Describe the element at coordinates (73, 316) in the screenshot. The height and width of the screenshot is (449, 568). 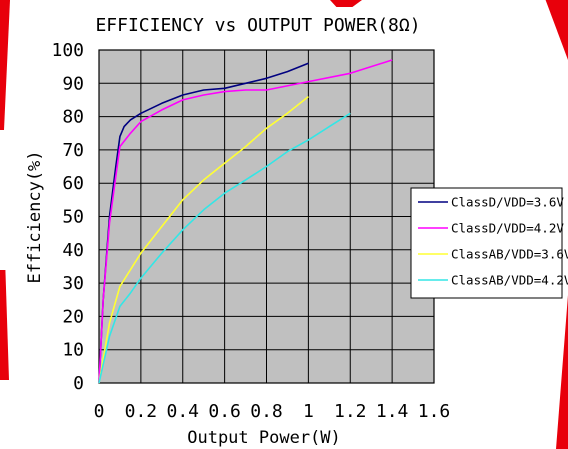
I see `y-tick-label: 20` at that location.